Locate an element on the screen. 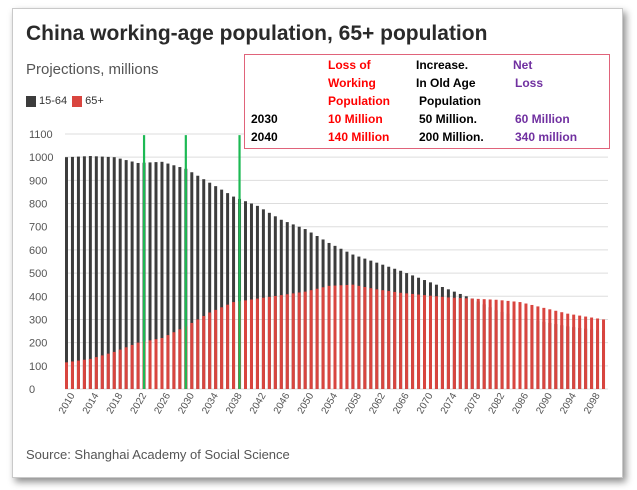  bar-65-plus-2089 is located at coordinates (538, 347).